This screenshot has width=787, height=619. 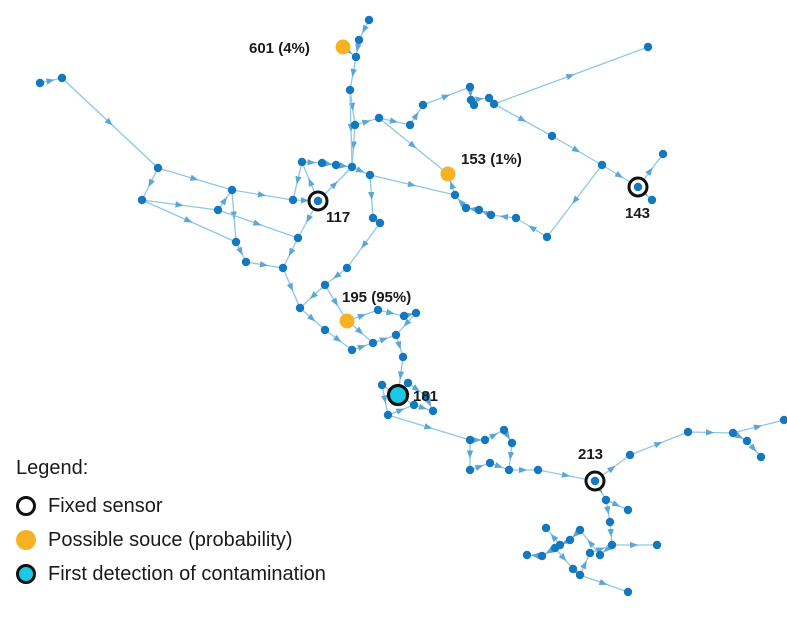 I want to click on orange-dot-icon, so click(x=26, y=540).